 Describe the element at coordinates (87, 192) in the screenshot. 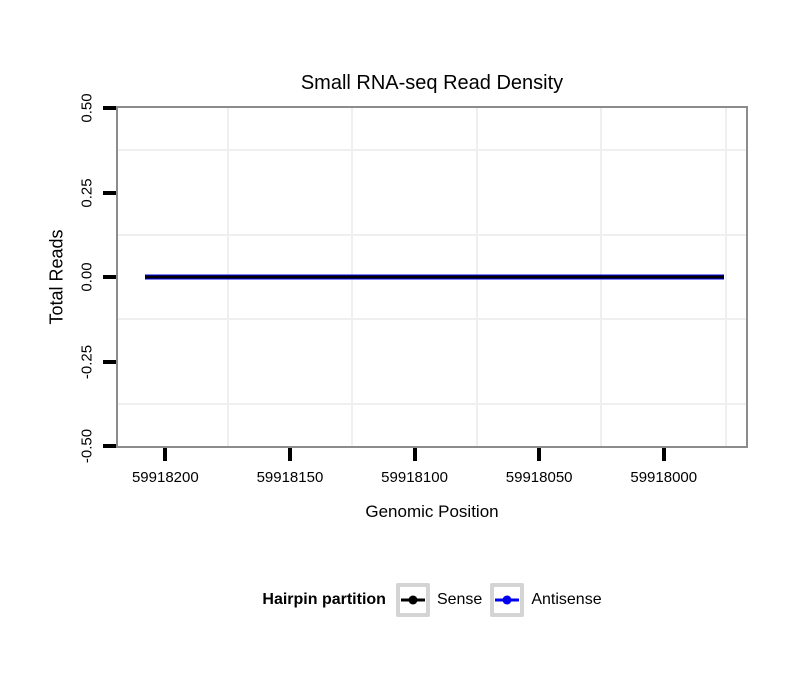

I see `y-tick-label: 0.25` at that location.